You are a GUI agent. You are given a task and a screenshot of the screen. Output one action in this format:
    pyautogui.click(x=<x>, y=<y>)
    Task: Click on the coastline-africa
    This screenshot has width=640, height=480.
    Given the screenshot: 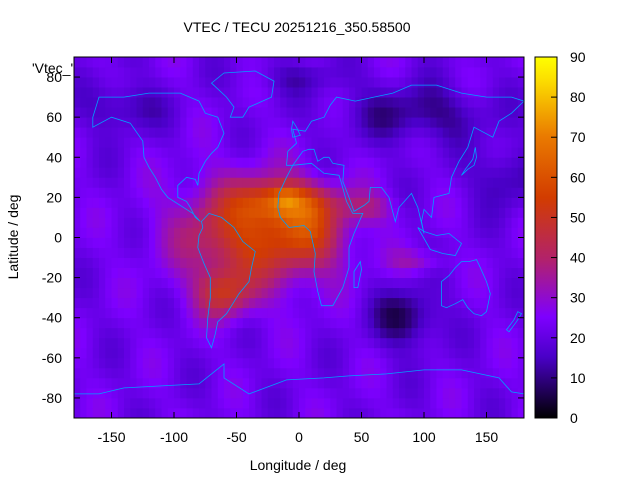 What is the action you would take?
    pyautogui.click(x=320, y=234)
    